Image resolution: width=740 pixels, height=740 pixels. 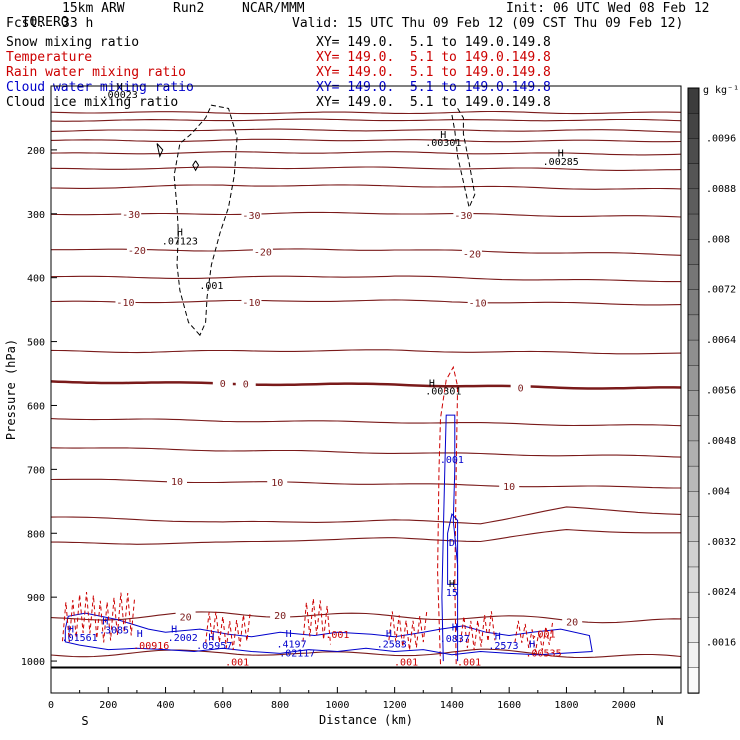 What do you see at coordinates (721, 542) in the screenshot?
I see `colorbar-label: .0032` at bounding box center [721, 542].